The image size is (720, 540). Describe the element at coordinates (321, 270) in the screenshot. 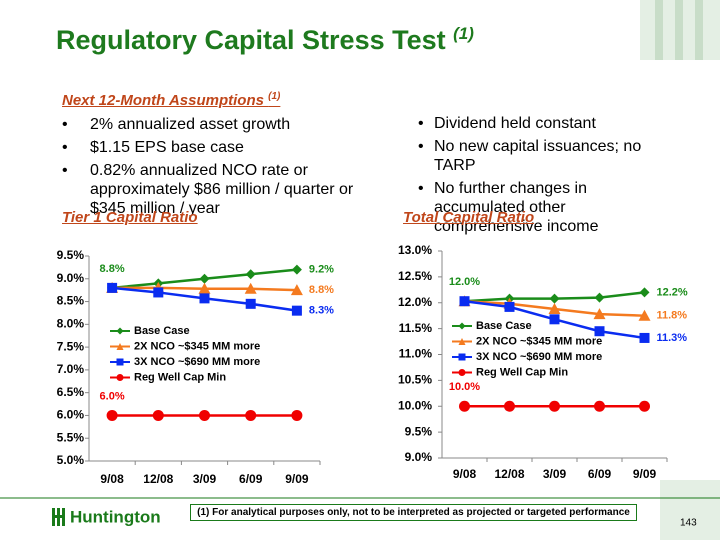

I see `data-label: 9.2%` at that location.